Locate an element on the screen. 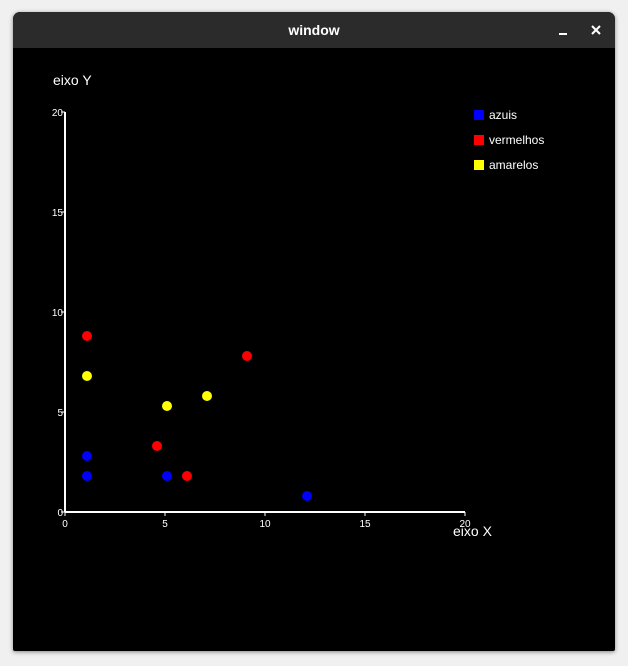  x-tick-label: 0 is located at coordinates (65, 524).